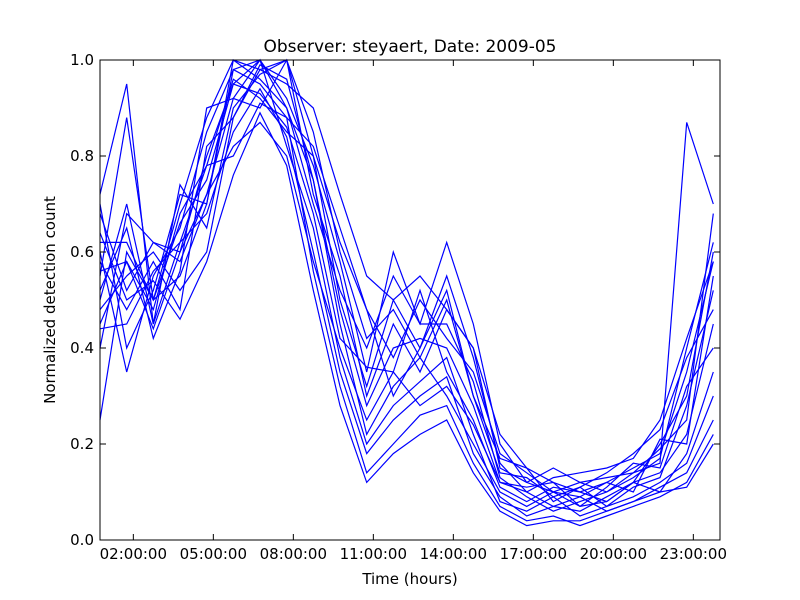  Describe the element at coordinates (82, 252) in the screenshot. I see `y-tick-label: 0.6` at that location.